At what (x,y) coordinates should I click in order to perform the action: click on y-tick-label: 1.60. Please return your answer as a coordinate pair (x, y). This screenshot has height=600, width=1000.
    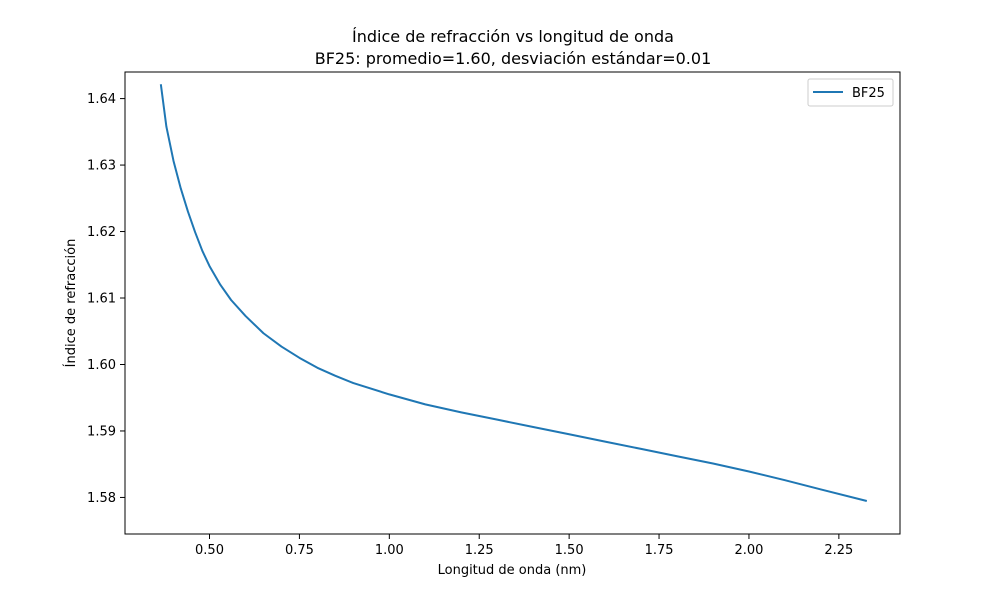
    Looking at the image, I should click on (101, 365).